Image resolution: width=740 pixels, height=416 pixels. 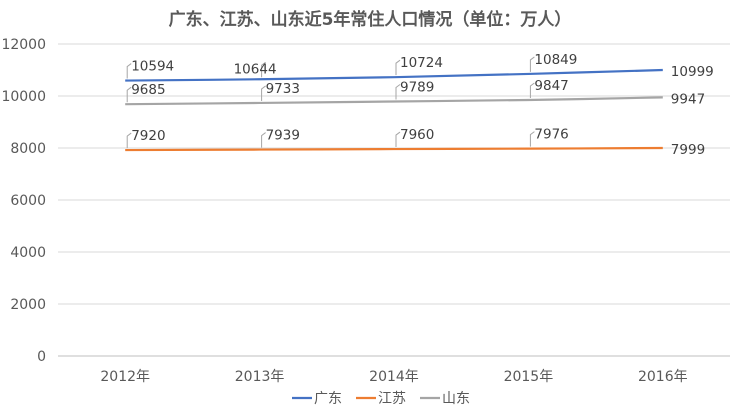 I want to click on x-tick-label: 2015年, so click(x=529, y=377).